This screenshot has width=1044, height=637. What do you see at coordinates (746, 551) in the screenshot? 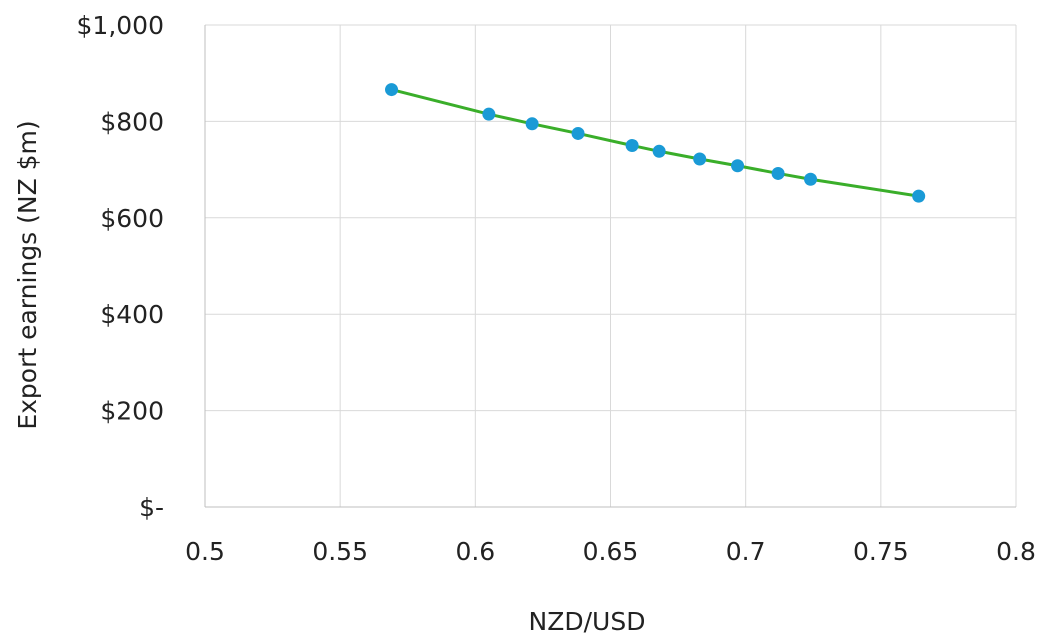
I see `x-tick-label: 0.7` at bounding box center [746, 551].